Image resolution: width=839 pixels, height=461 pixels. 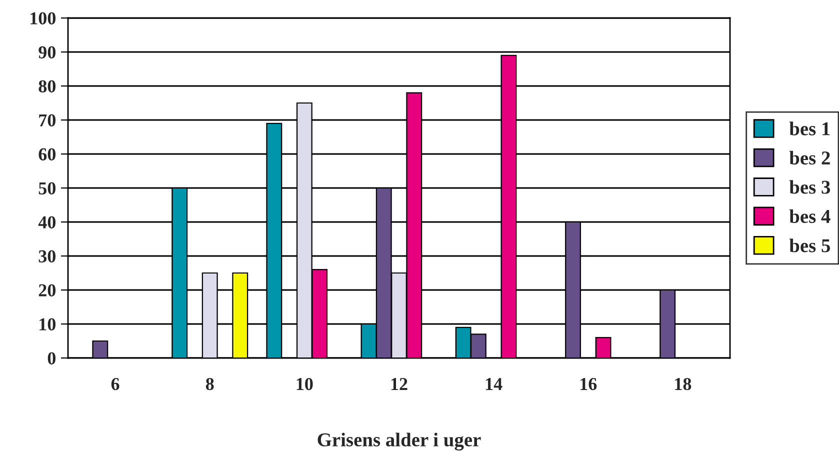 What do you see at coordinates (809, 157) in the screenshot?
I see `legend-label: bes 2` at bounding box center [809, 157].